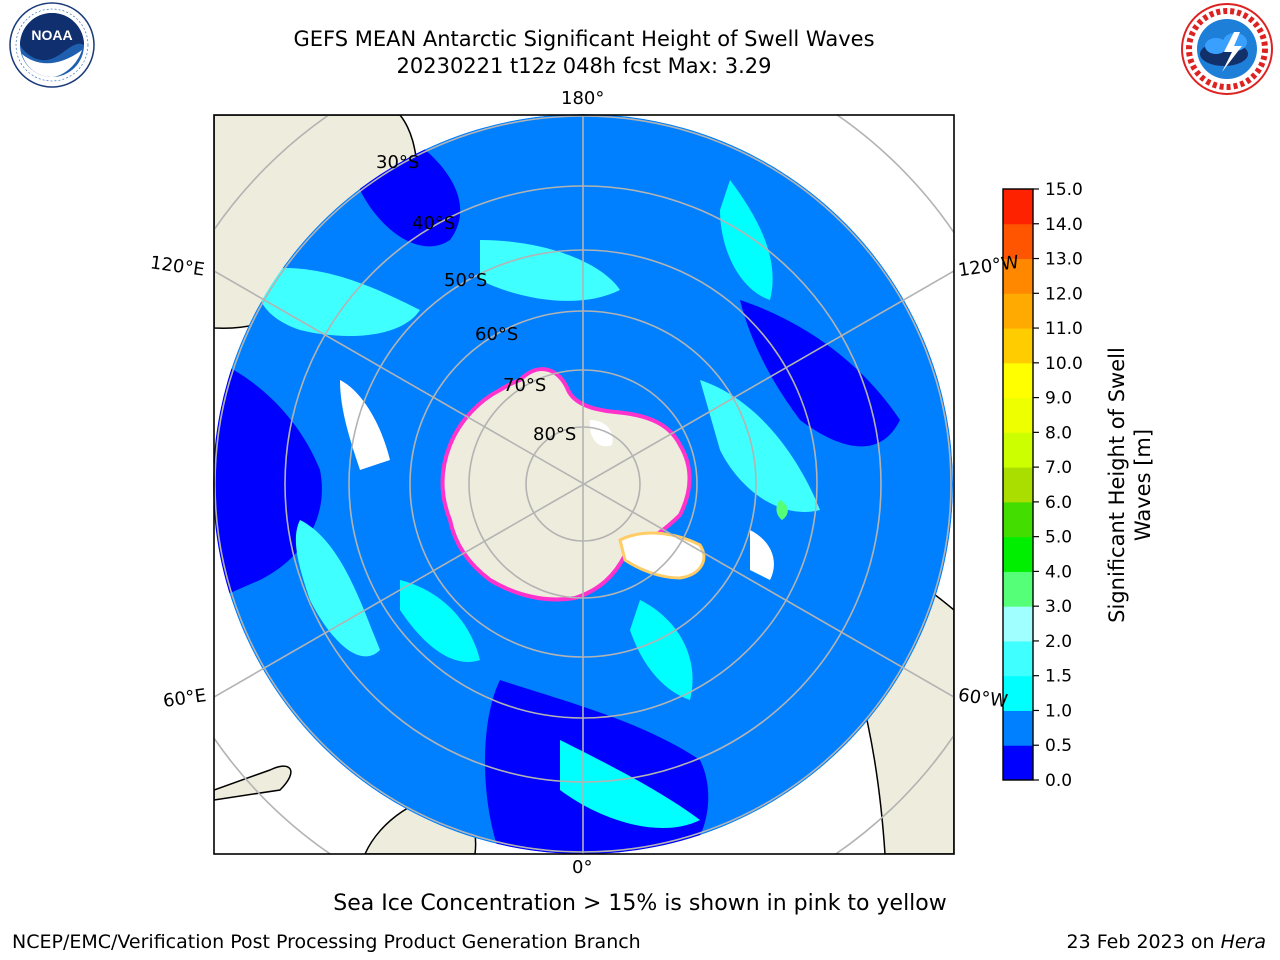  What do you see at coordinates (1058, 538) in the screenshot?
I see `colorbar-tick-label: 5.0` at bounding box center [1058, 538].